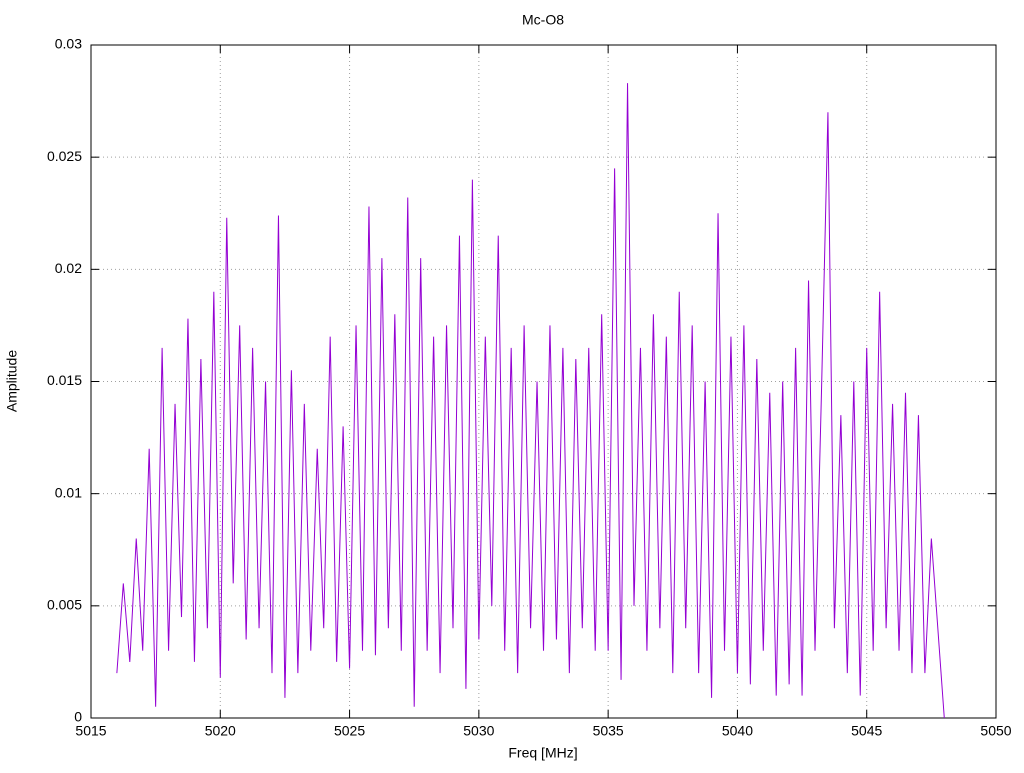 The width and height of the screenshot is (1024, 773). I want to click on y-tick-label: 0.01, so click(68, 492).